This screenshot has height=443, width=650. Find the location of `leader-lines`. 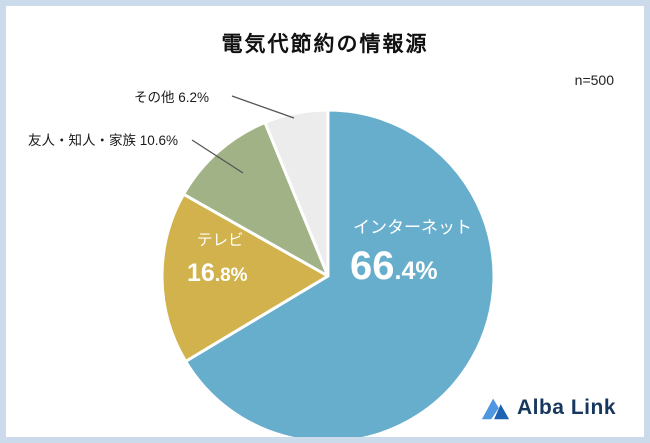

leader-lines is located at coordinates (243, 134).